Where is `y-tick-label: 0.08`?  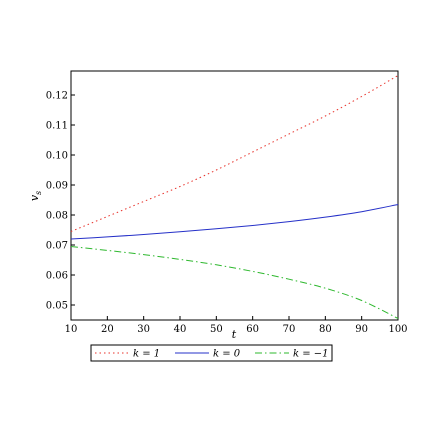
y-tick-label: 0.08 is located at coordinates (57, 216).